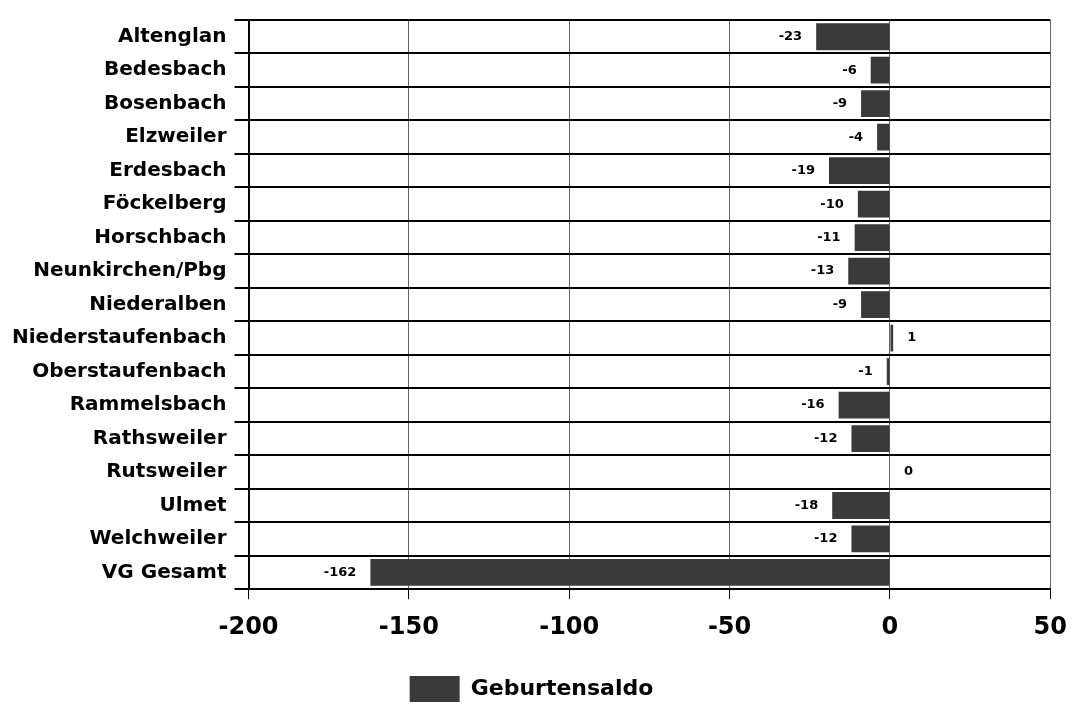 Image resolution: width=1081 pixels, height=722 pixels. I want to click on x-tick-label: 50, so click(1050, 625).